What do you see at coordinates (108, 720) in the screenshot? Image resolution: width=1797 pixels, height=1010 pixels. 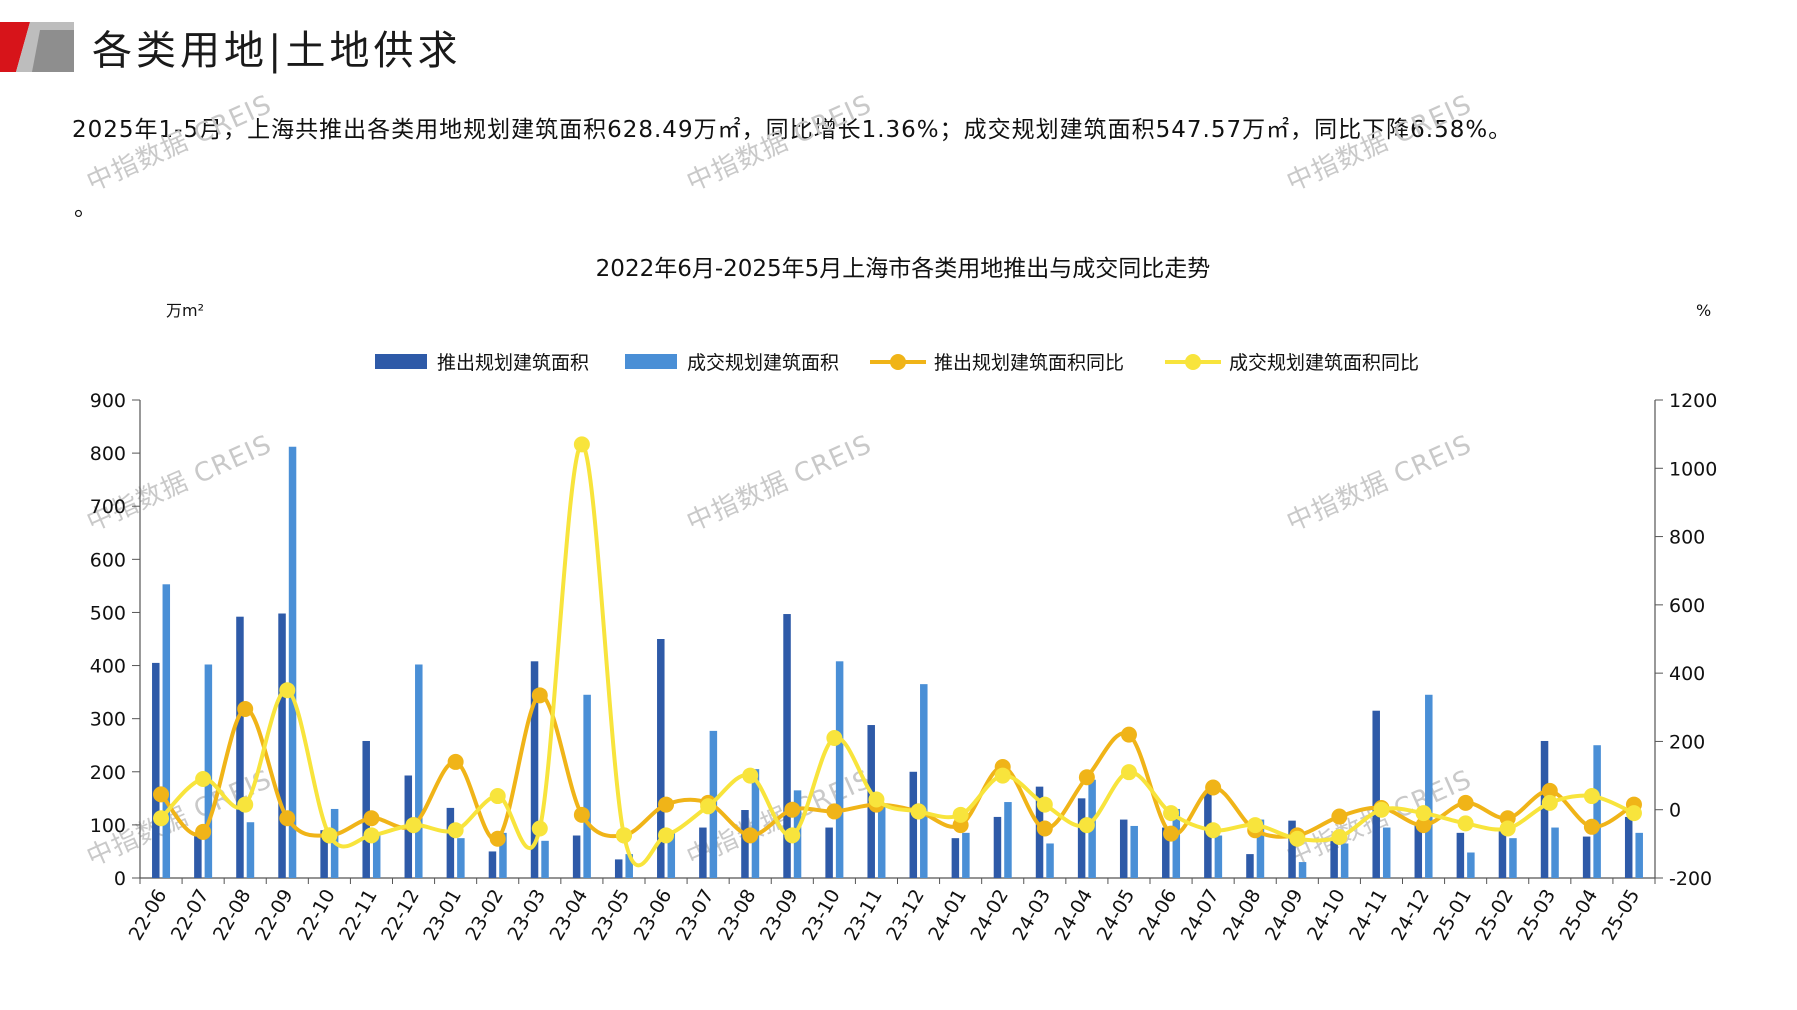 I see `y-tick-label: 300` at bounding box center [108, 720].